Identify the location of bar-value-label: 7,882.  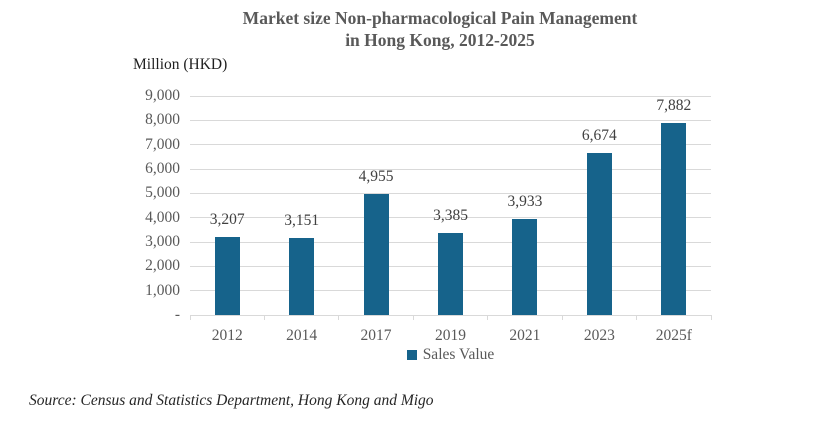
(674, 106).